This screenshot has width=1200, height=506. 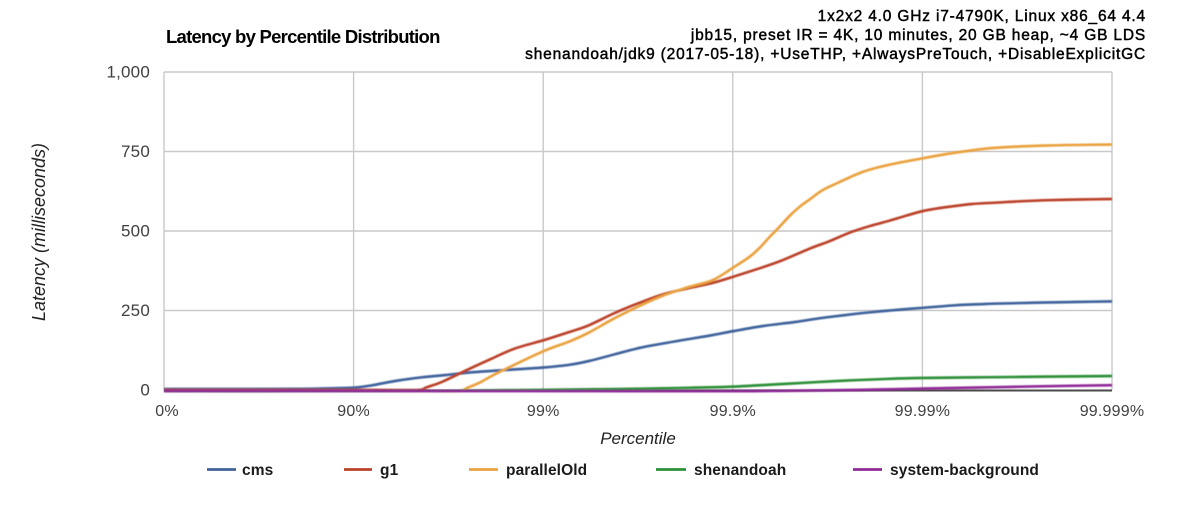 What do you see at coordinates (257, 470) in the screenshot?
I see `svg-text: cms` at bounding box center [257, 470].